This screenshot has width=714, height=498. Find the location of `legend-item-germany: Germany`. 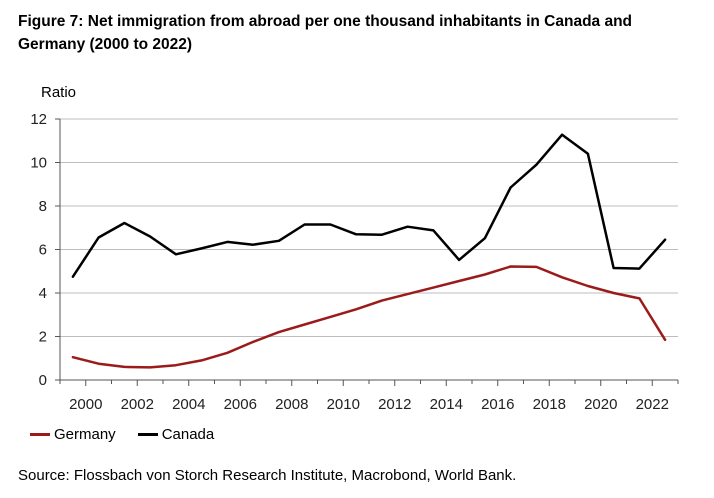

legend-item-germany: Germany is located at coordinates (73, 434).